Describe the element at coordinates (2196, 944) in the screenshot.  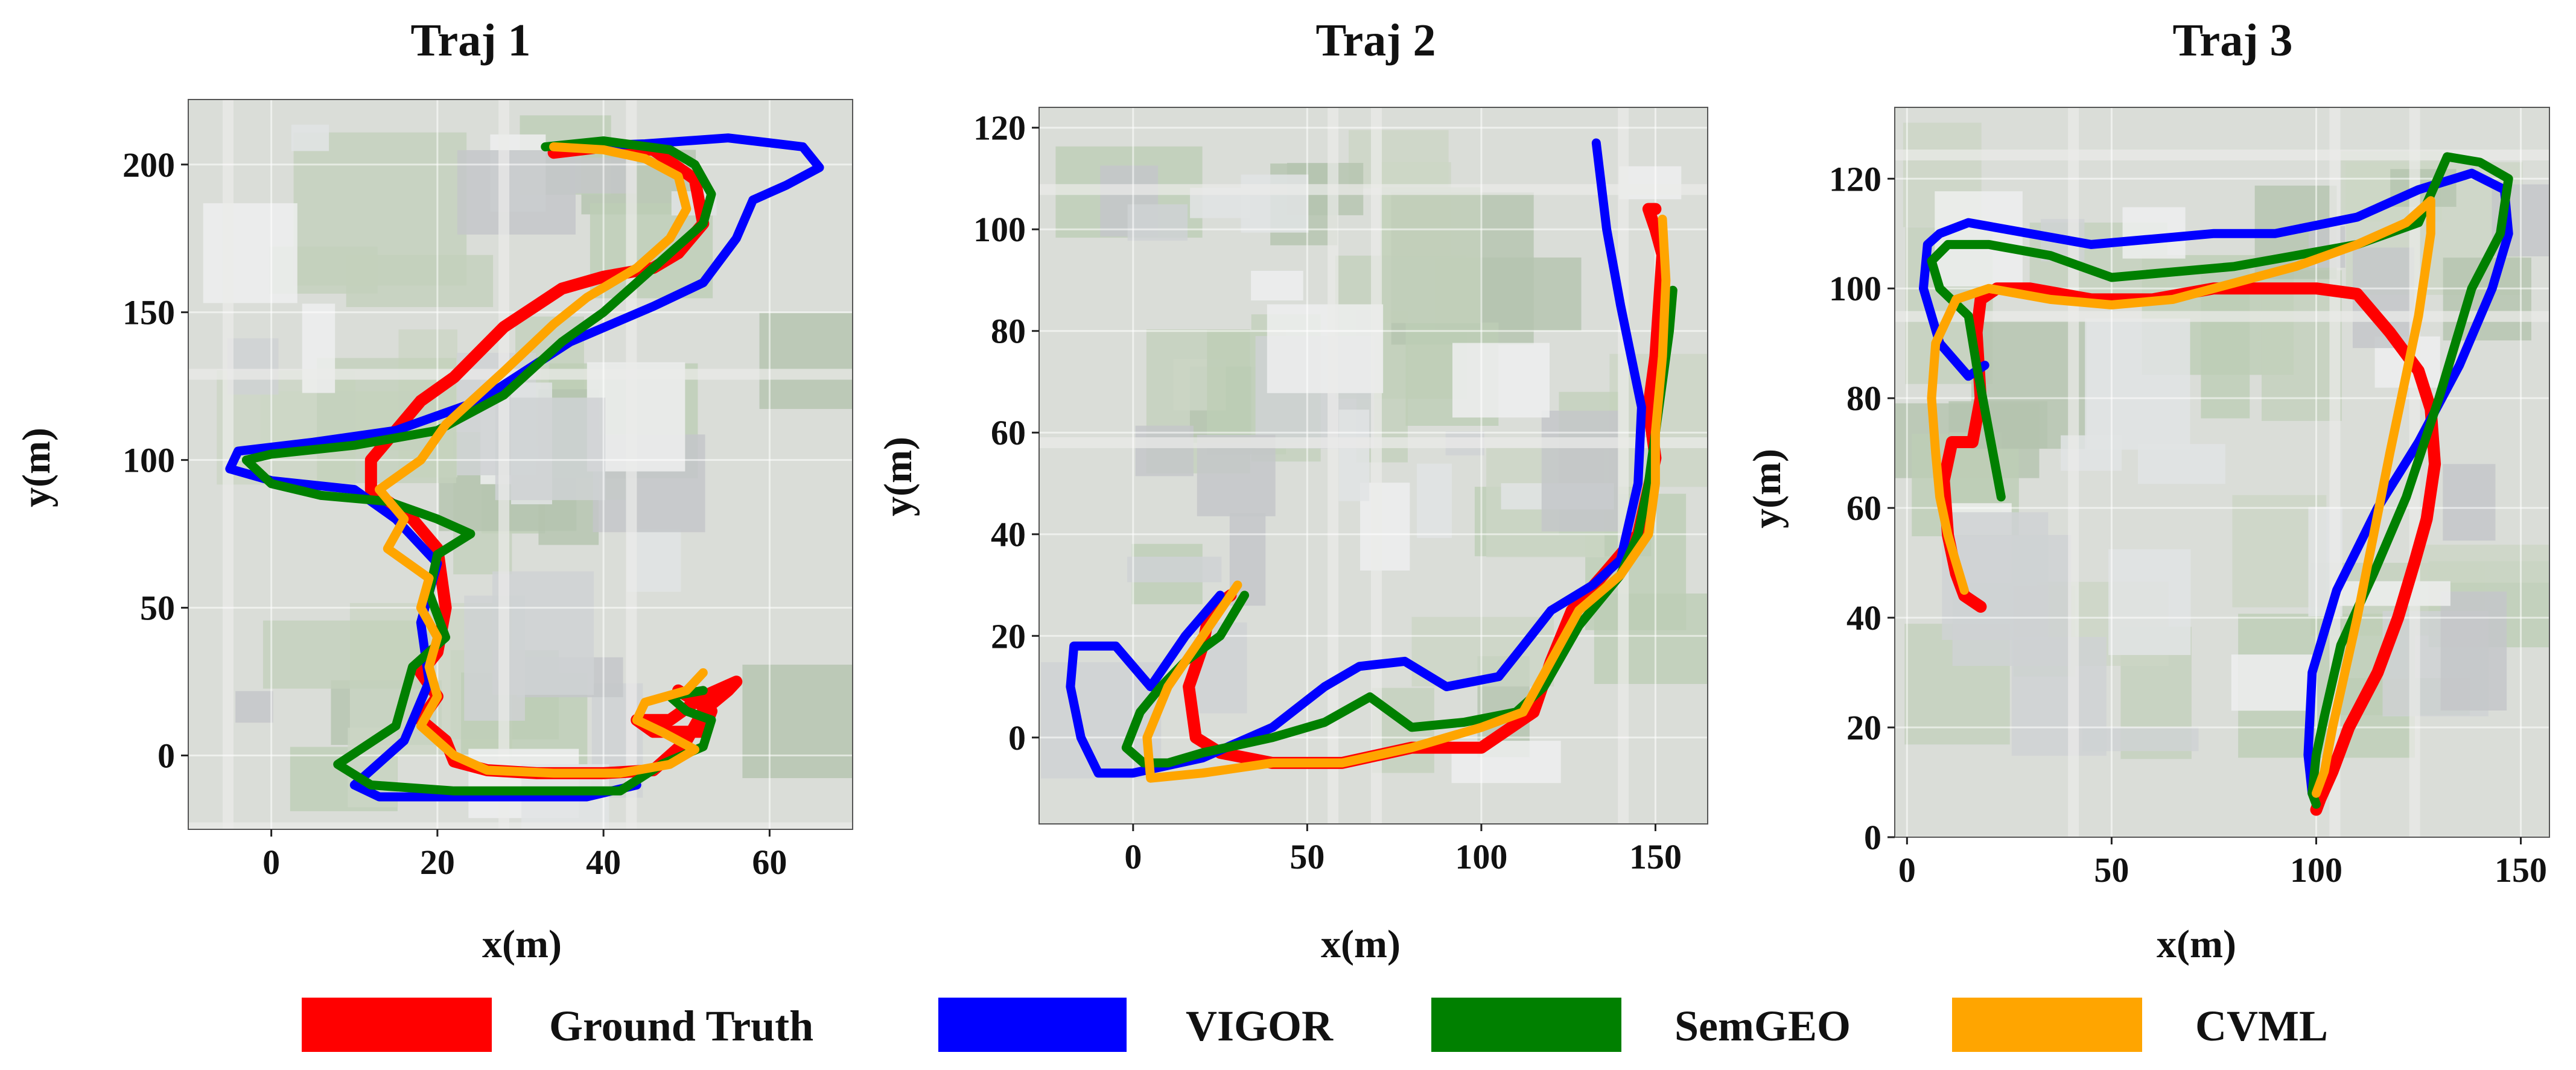
I see `traj-3-xlabel: x(m)` at that location.